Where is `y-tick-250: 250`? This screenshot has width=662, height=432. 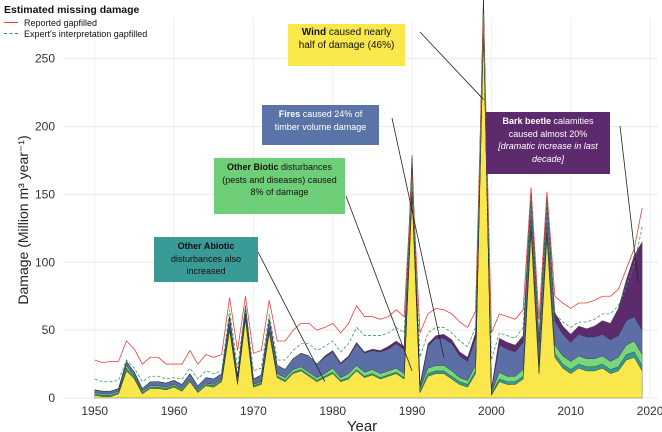
y-tick-250: 250 is located at coordinates (45, 59).